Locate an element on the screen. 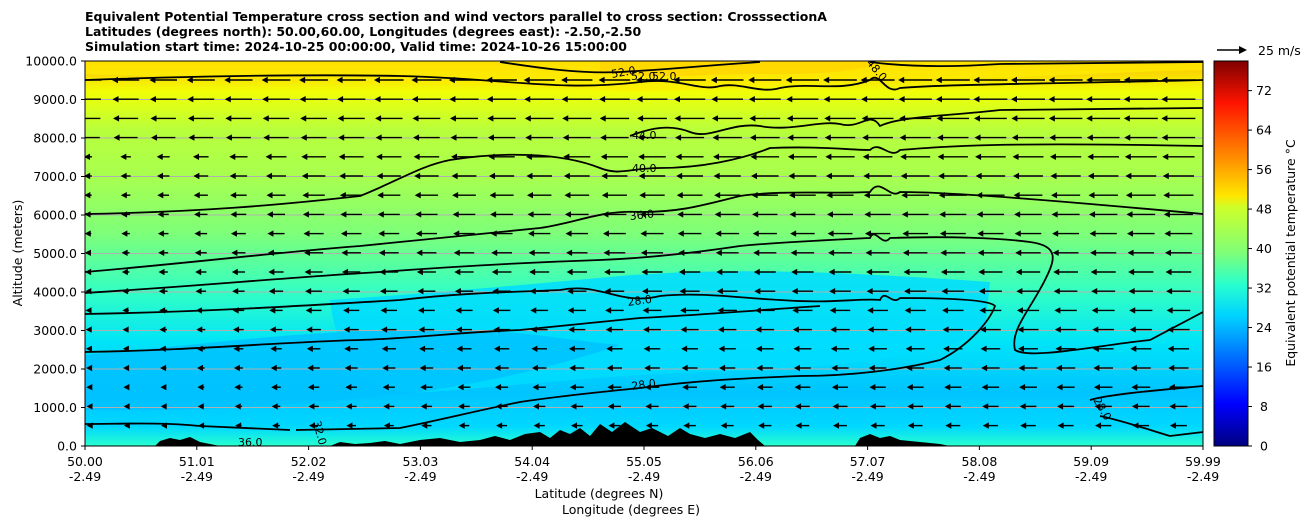 The image size is (1308, 526). yellow-top-region is located at coordinates (644, 76).